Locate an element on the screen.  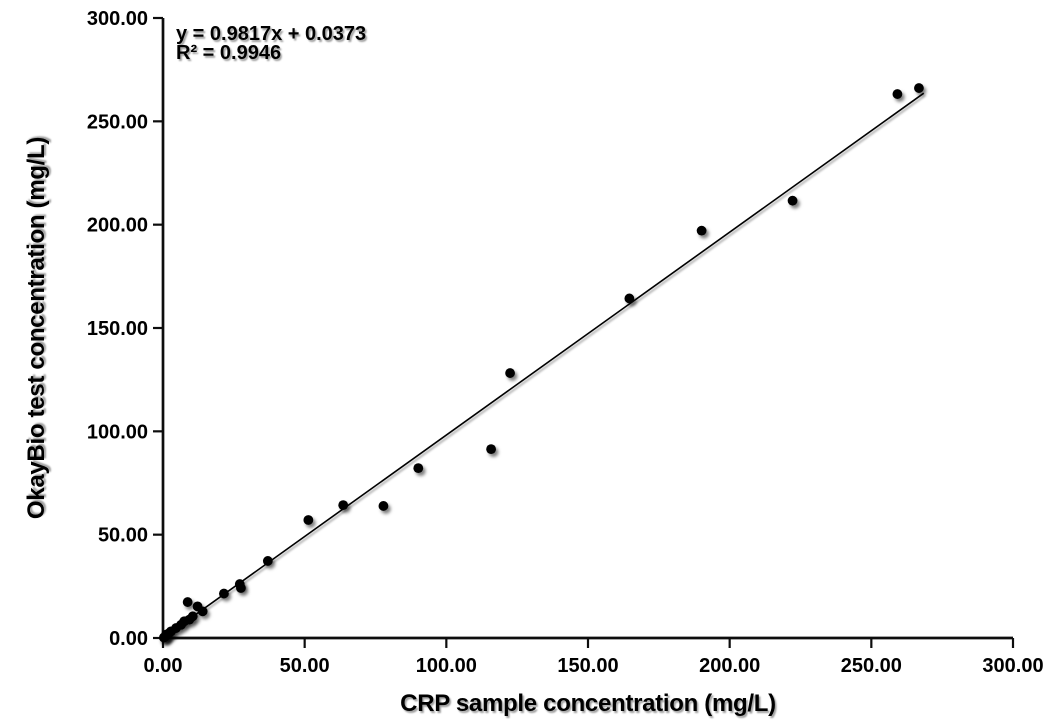
y-tick-label: 0.00 is located at coordinates (128, 639).